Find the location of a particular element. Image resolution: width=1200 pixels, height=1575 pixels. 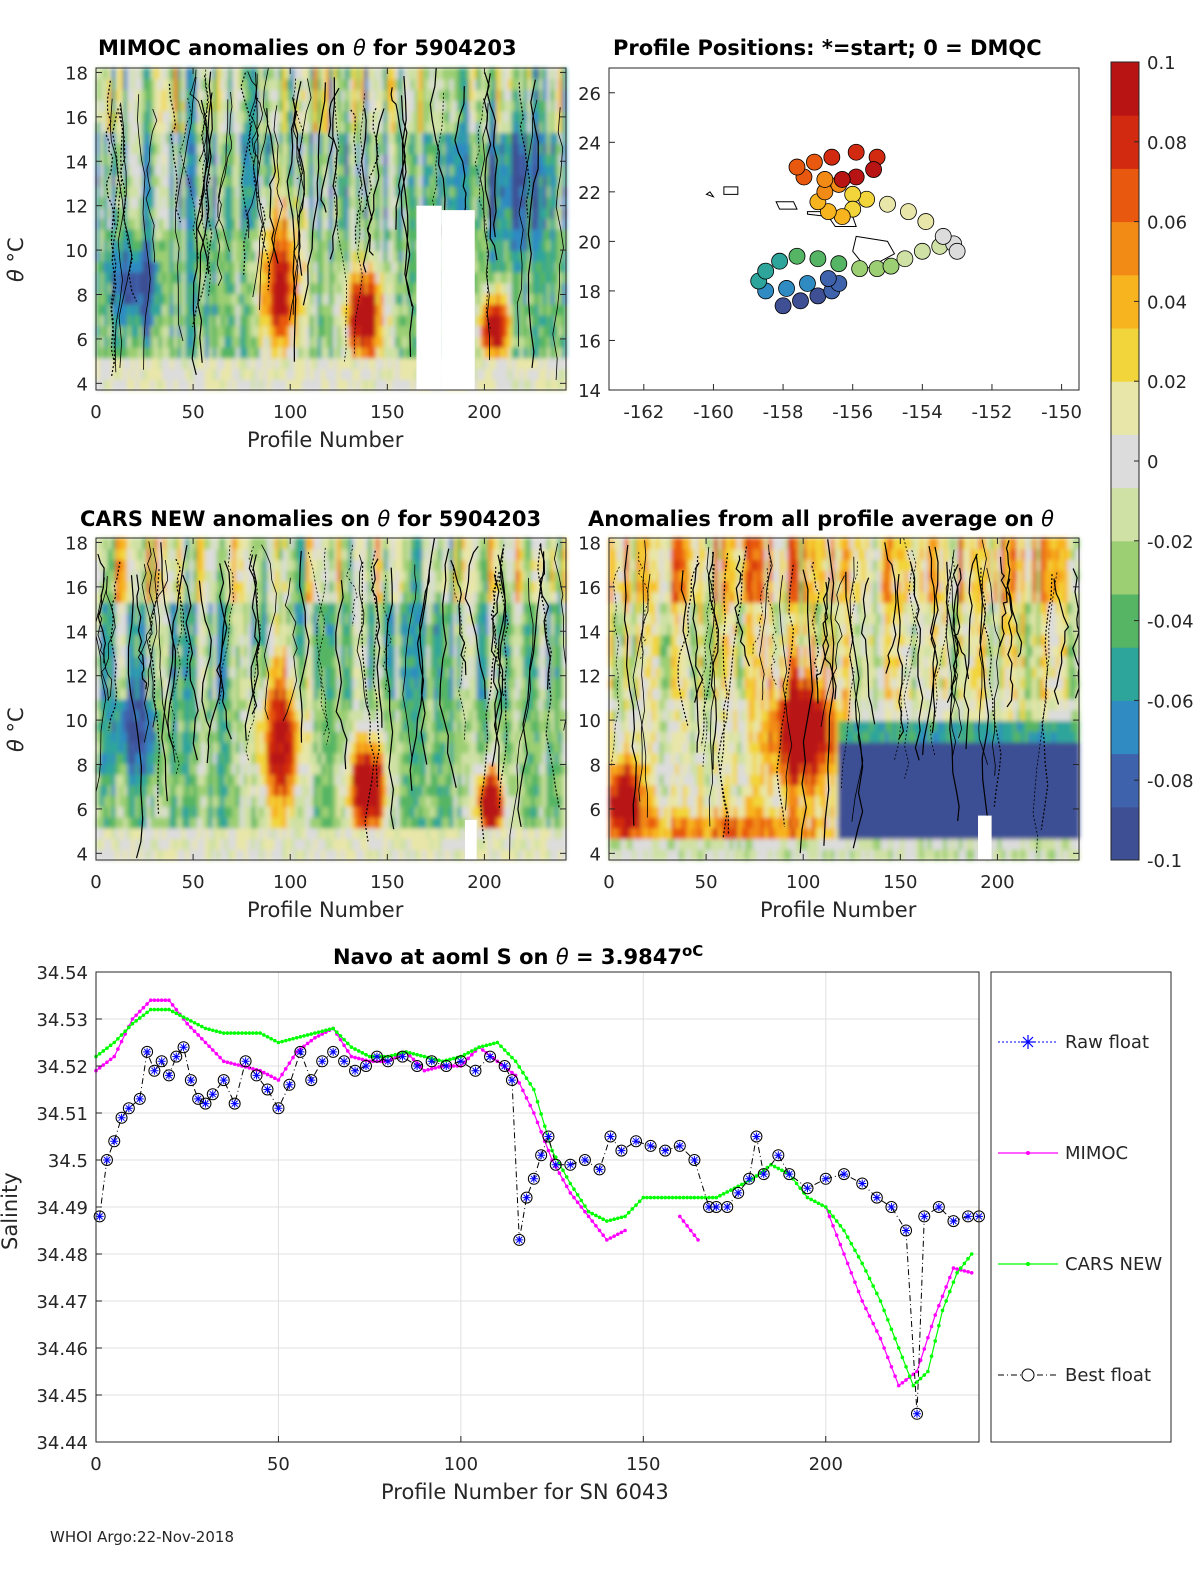

y-tick-label: 26 is located at coordinates (589, 94).